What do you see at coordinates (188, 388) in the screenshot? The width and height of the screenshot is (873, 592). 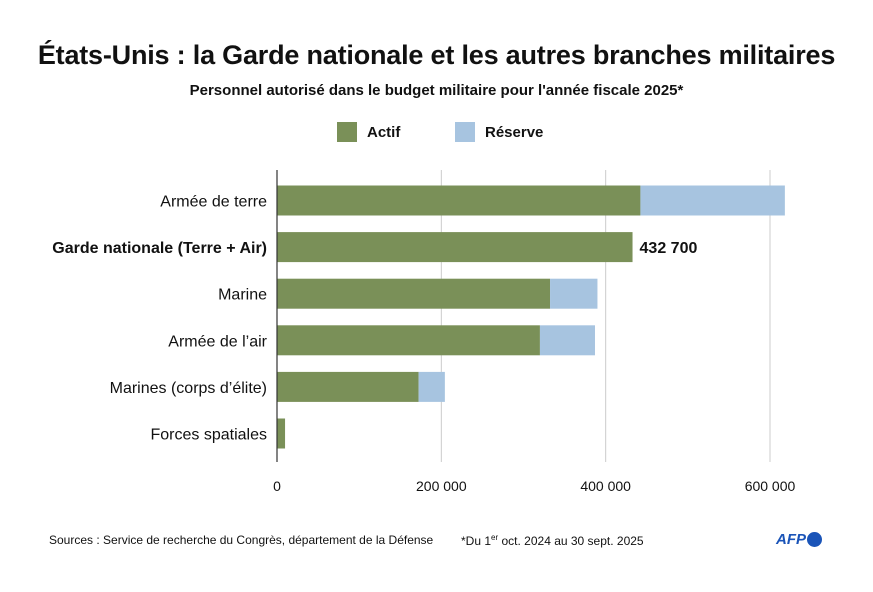 I see `category-label-4: Marines (corps d’élite)` at bounding box center [188, 388].